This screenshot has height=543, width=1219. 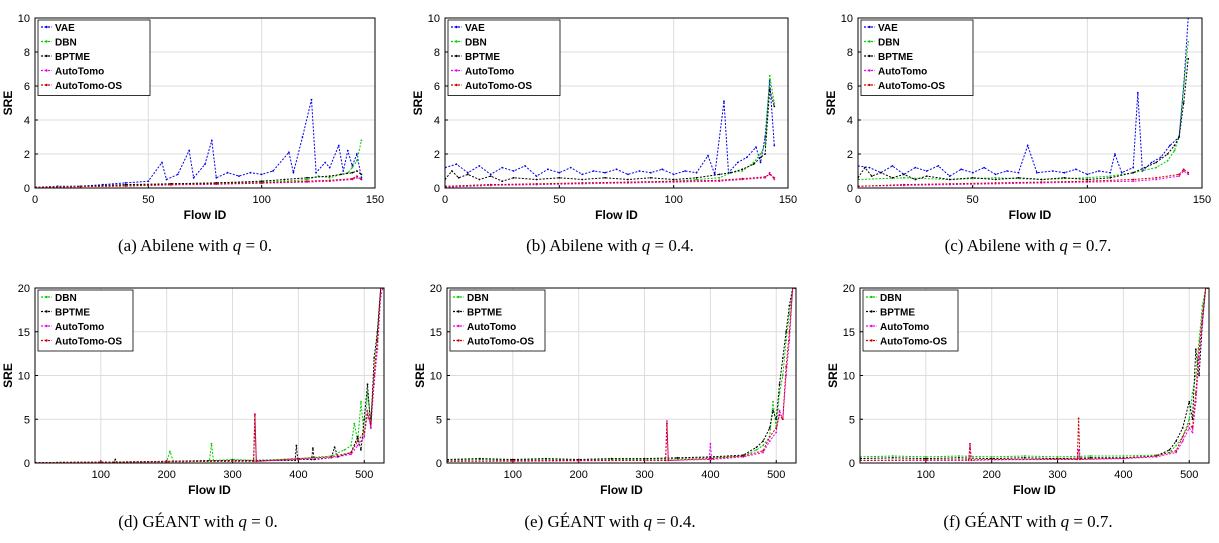 I want to click on legend-label-autotomo-os: AutoTomo-OS, so click(x=88, y=342).